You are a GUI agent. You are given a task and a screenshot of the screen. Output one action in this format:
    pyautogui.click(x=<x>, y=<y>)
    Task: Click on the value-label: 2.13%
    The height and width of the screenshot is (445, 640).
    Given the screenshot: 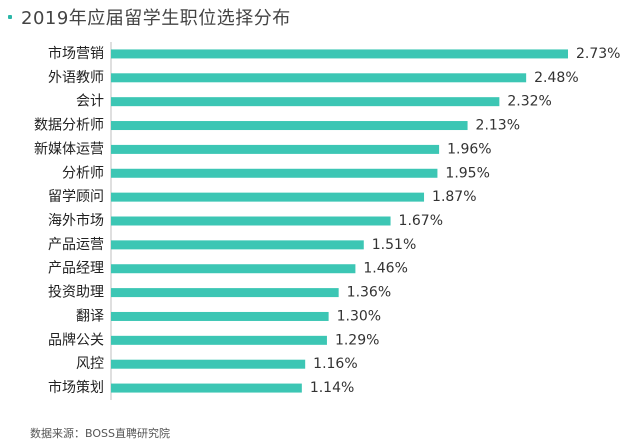 What is the action you would take?
    pyautogui.click(x=498, y=126)
    